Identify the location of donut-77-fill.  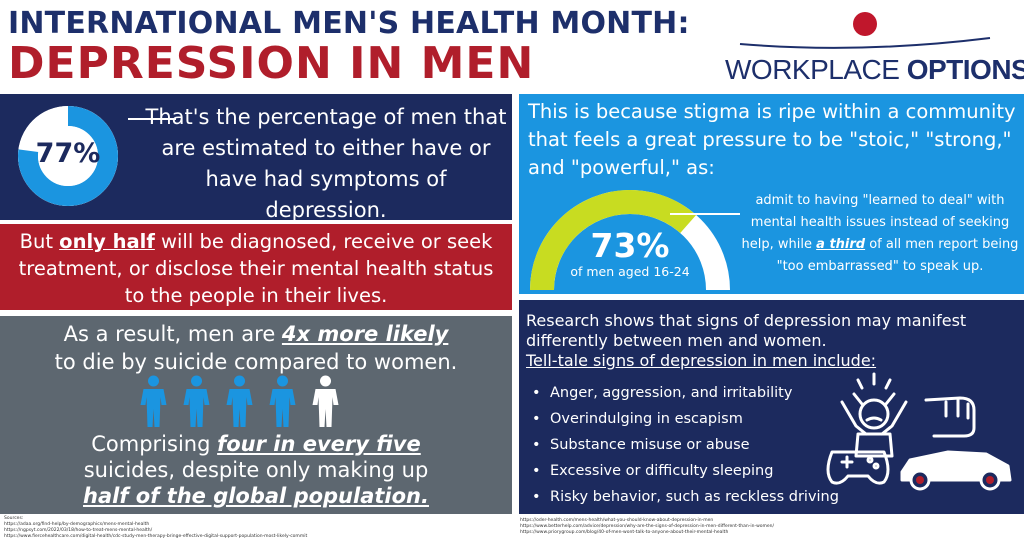
(68, 156).